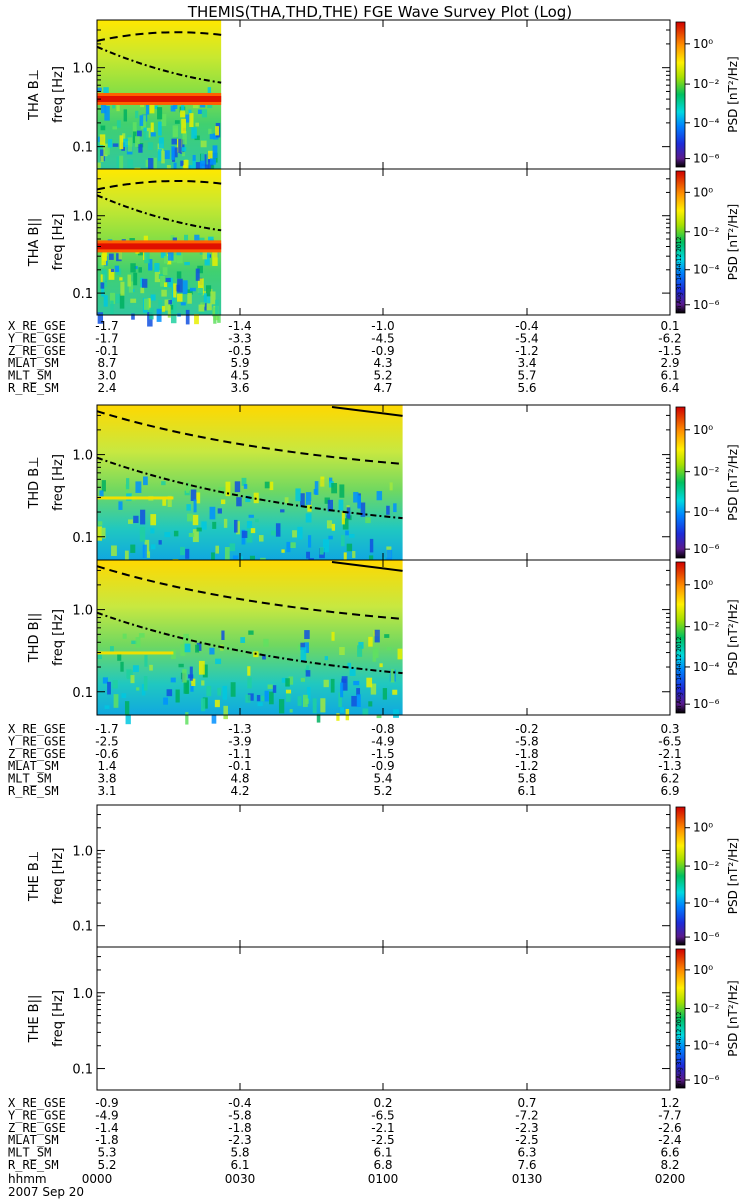 This screenshot has height=1200, width=750. Describe the element at coordinates (382, 326) in the screenshot. I see `ephemeris-value: -1.0` at that location.